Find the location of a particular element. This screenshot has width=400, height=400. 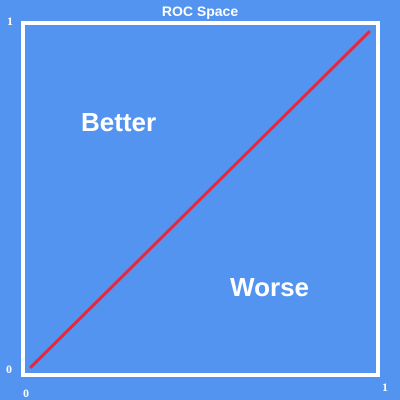

x-axis-max-label: 1 is located at coordinates (385, 387).